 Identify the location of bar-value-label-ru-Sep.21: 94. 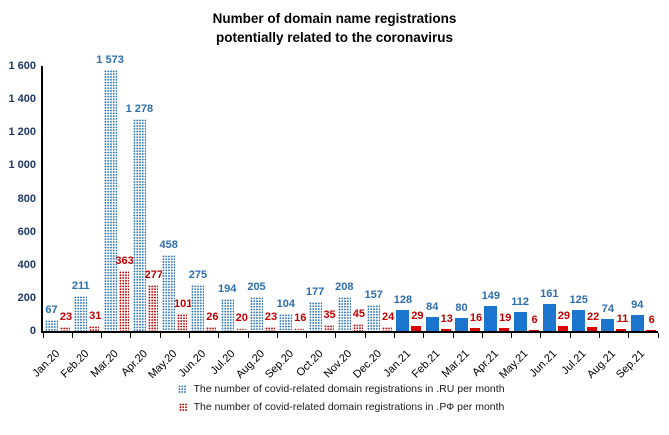
(637, 305).